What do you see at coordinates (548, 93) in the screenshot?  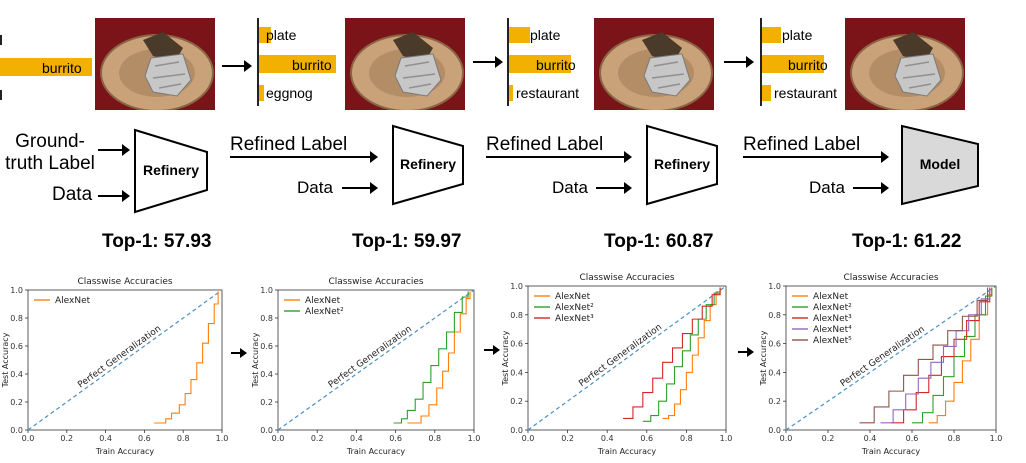 I see `label-text-restaurant: restaurant` at bounding box center [548, 93].